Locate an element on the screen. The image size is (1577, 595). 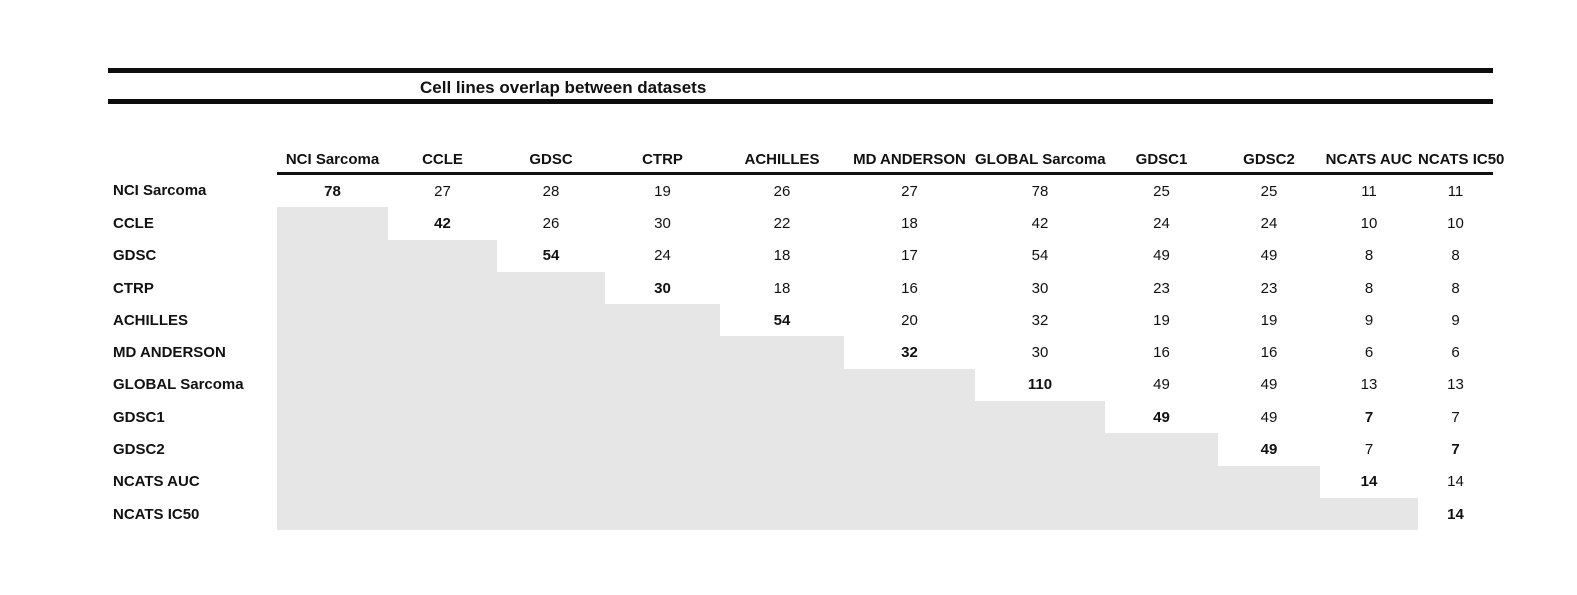
matrix-cell: 22 is located at coordinates (782, 223).